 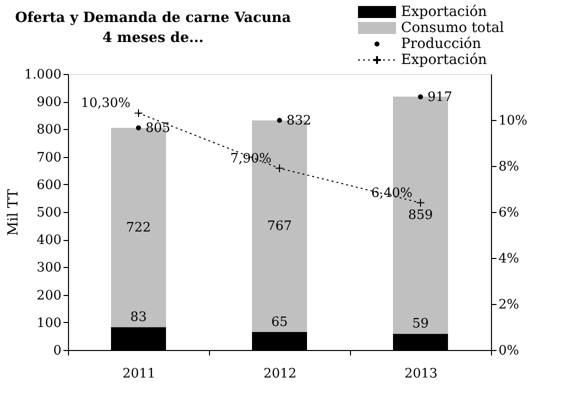 I want to click on data-label: 83, so click(x=138, y=318).